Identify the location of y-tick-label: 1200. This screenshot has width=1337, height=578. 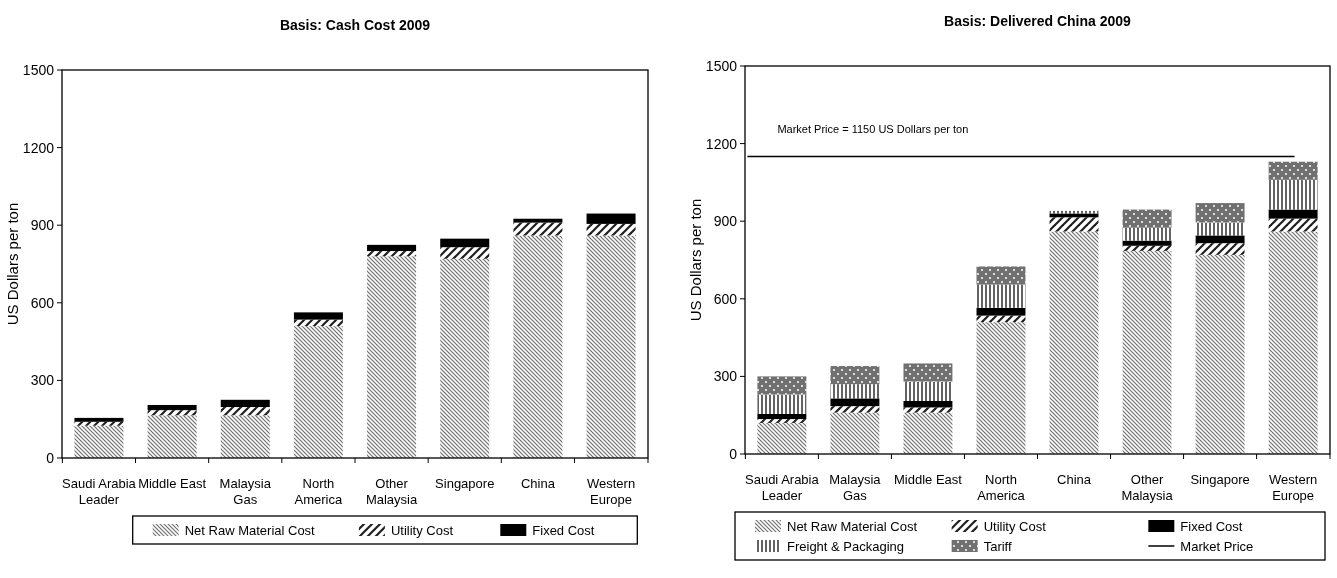
(38, 147).